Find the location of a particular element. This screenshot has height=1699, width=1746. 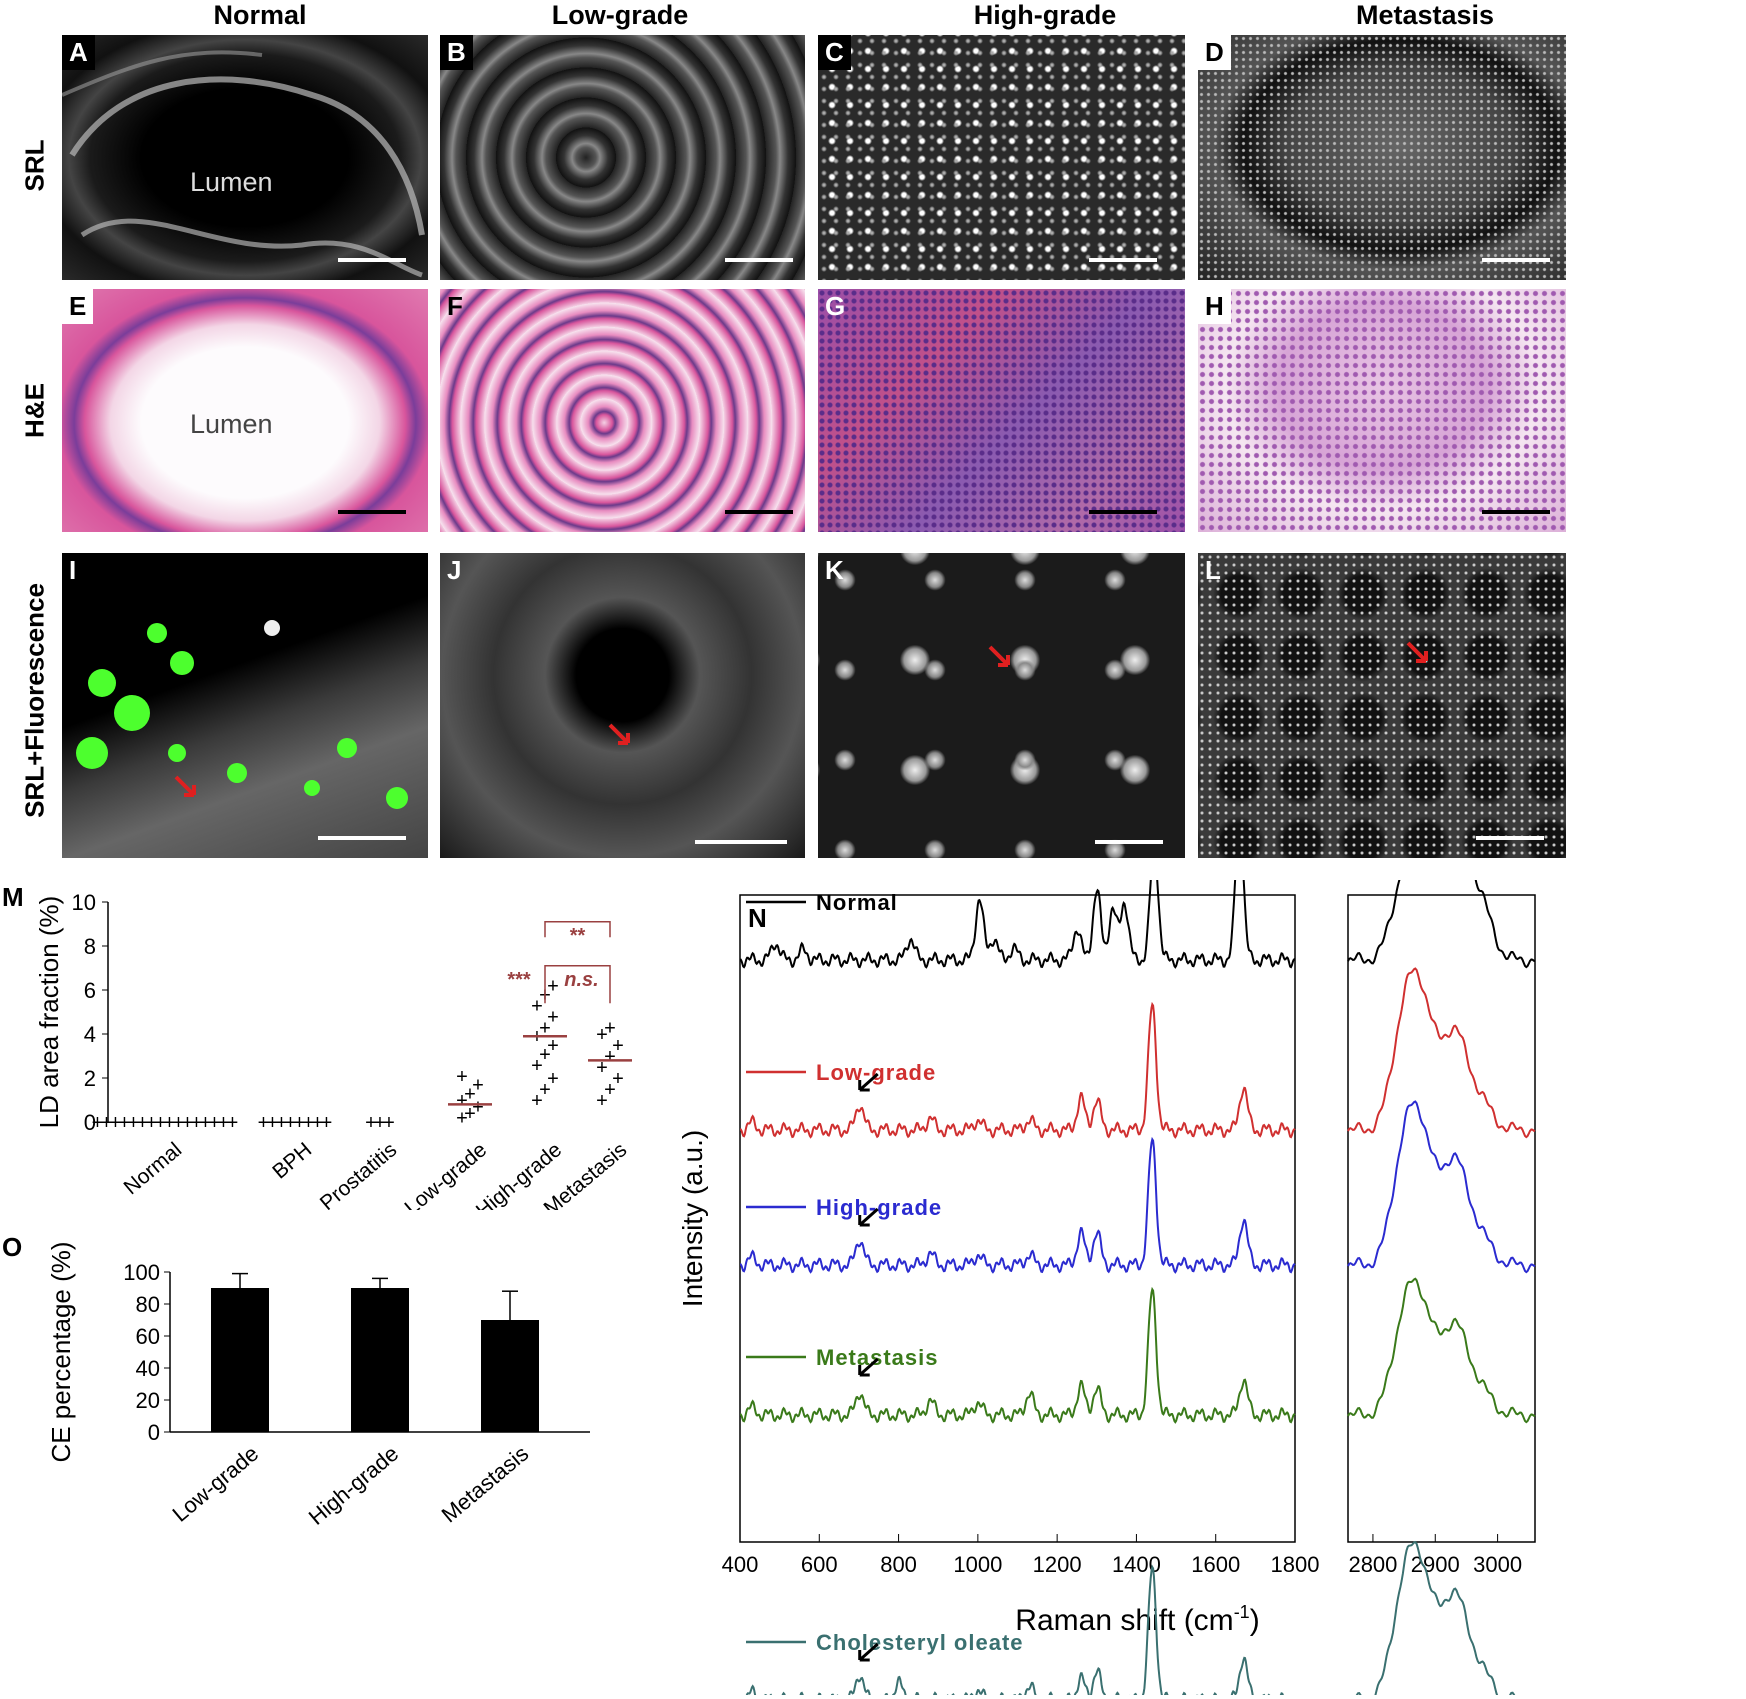

panel-i-fluor-normal: I is located at coordinates (245, 705).